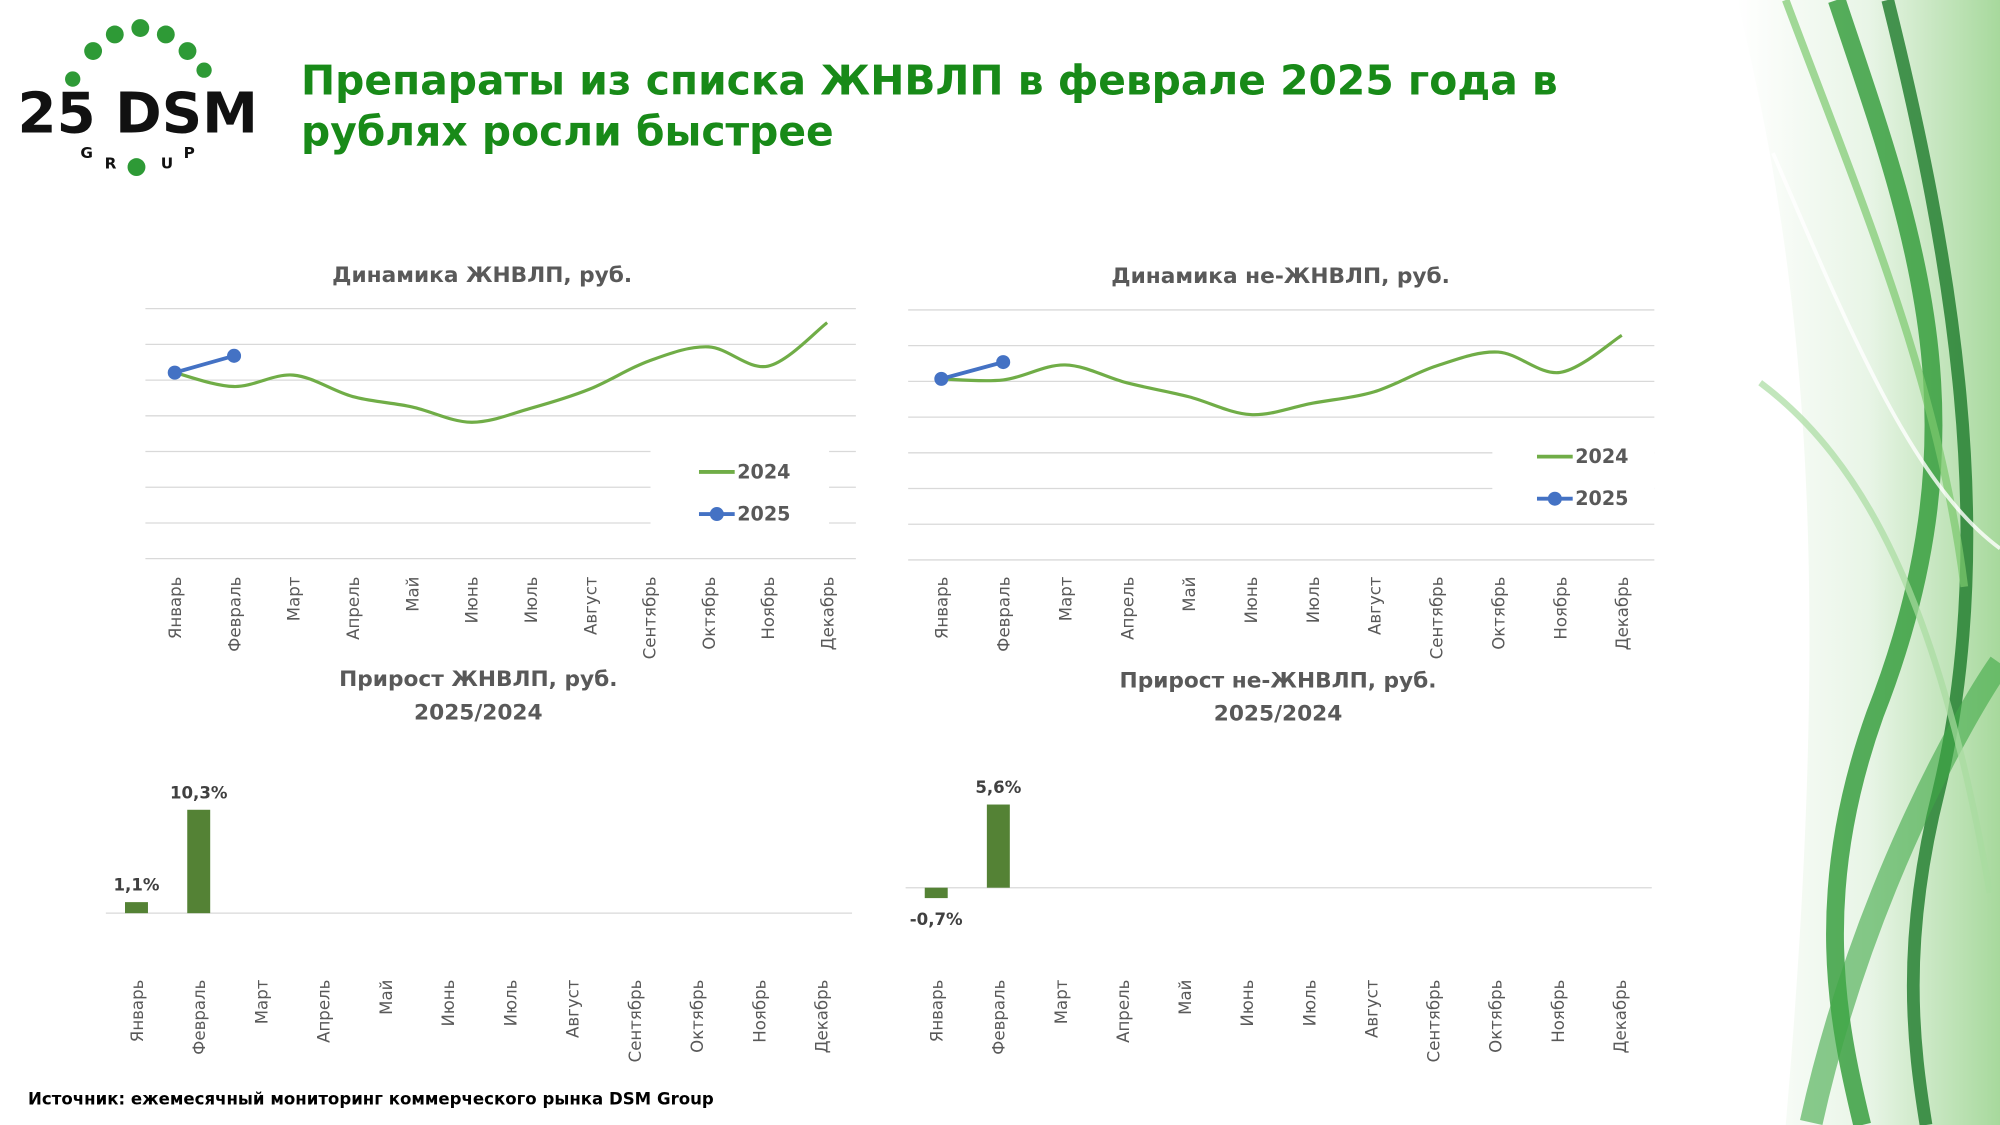 This screenshot has height=1125, width=2000. What do you see at coordinates (111, 163) in the screenshot?
I see `logo-letter: R` at bounding box center [111, 163].